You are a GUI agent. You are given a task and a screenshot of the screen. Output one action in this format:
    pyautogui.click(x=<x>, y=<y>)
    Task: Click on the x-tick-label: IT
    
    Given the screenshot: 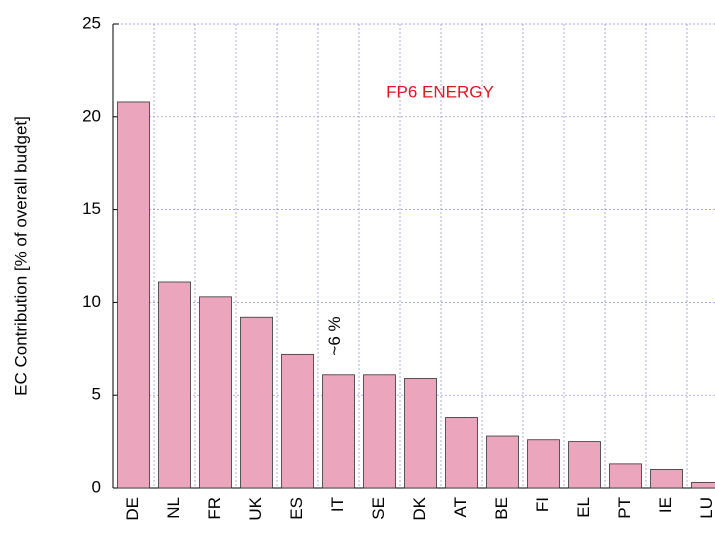 What is the action you would take?
    pyautogui.click(x=337, y=504)
    